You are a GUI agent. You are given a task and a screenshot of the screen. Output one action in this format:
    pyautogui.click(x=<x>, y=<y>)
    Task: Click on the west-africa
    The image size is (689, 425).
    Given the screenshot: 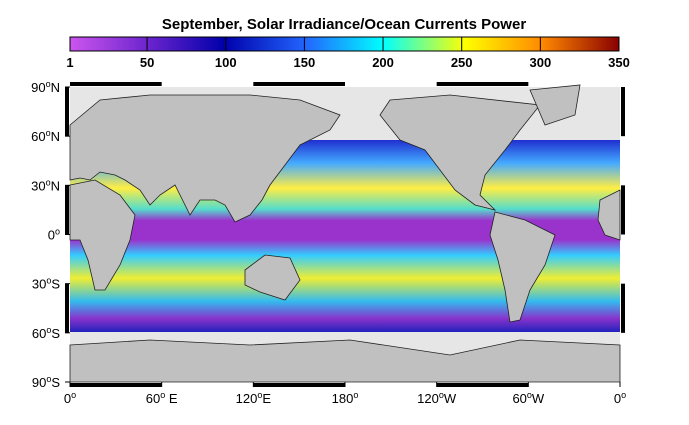 What is the action you would take?
    pyautogui.click(x=609, y=215)
    